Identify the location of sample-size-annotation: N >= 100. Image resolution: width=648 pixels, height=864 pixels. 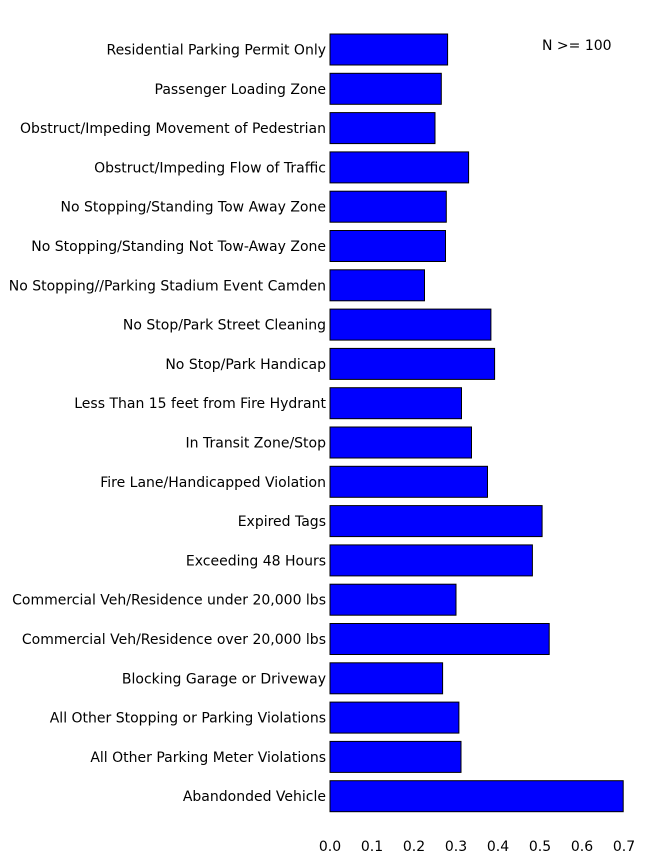
(577, 46).